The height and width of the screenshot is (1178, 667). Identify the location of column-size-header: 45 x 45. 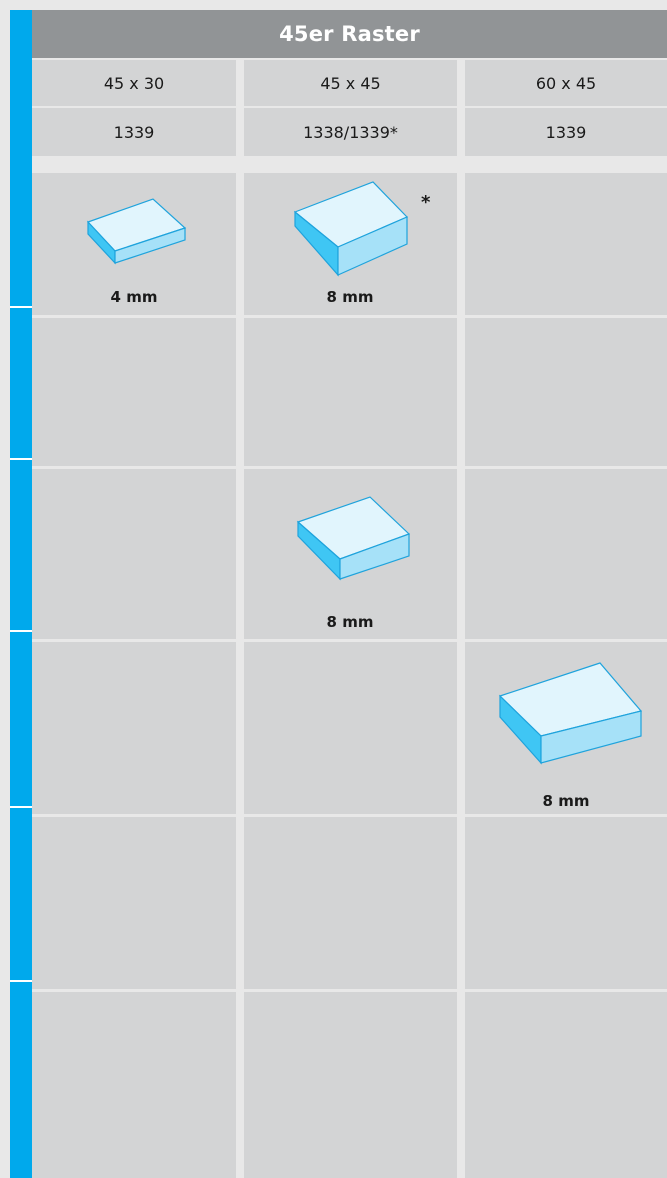
(350, 83).